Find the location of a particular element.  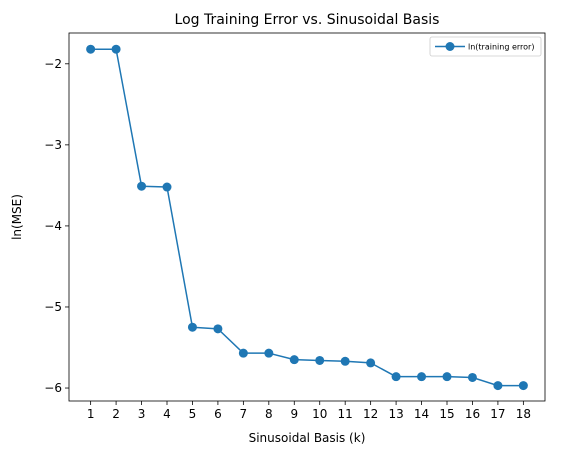

y-tick-label: −4 is located at coordinates (53, 226).